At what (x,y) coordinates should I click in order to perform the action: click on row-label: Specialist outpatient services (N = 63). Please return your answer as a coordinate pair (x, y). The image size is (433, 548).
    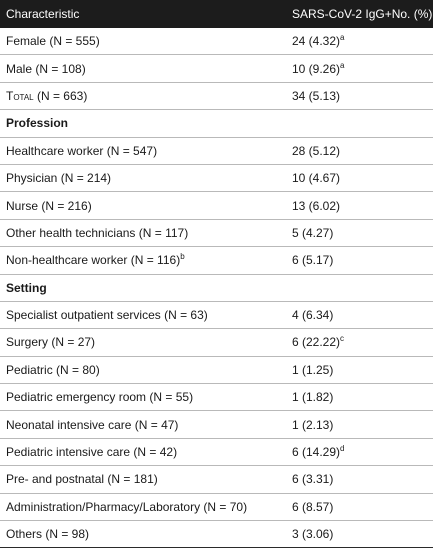
    Looking at the image, I should click on (136, 315).